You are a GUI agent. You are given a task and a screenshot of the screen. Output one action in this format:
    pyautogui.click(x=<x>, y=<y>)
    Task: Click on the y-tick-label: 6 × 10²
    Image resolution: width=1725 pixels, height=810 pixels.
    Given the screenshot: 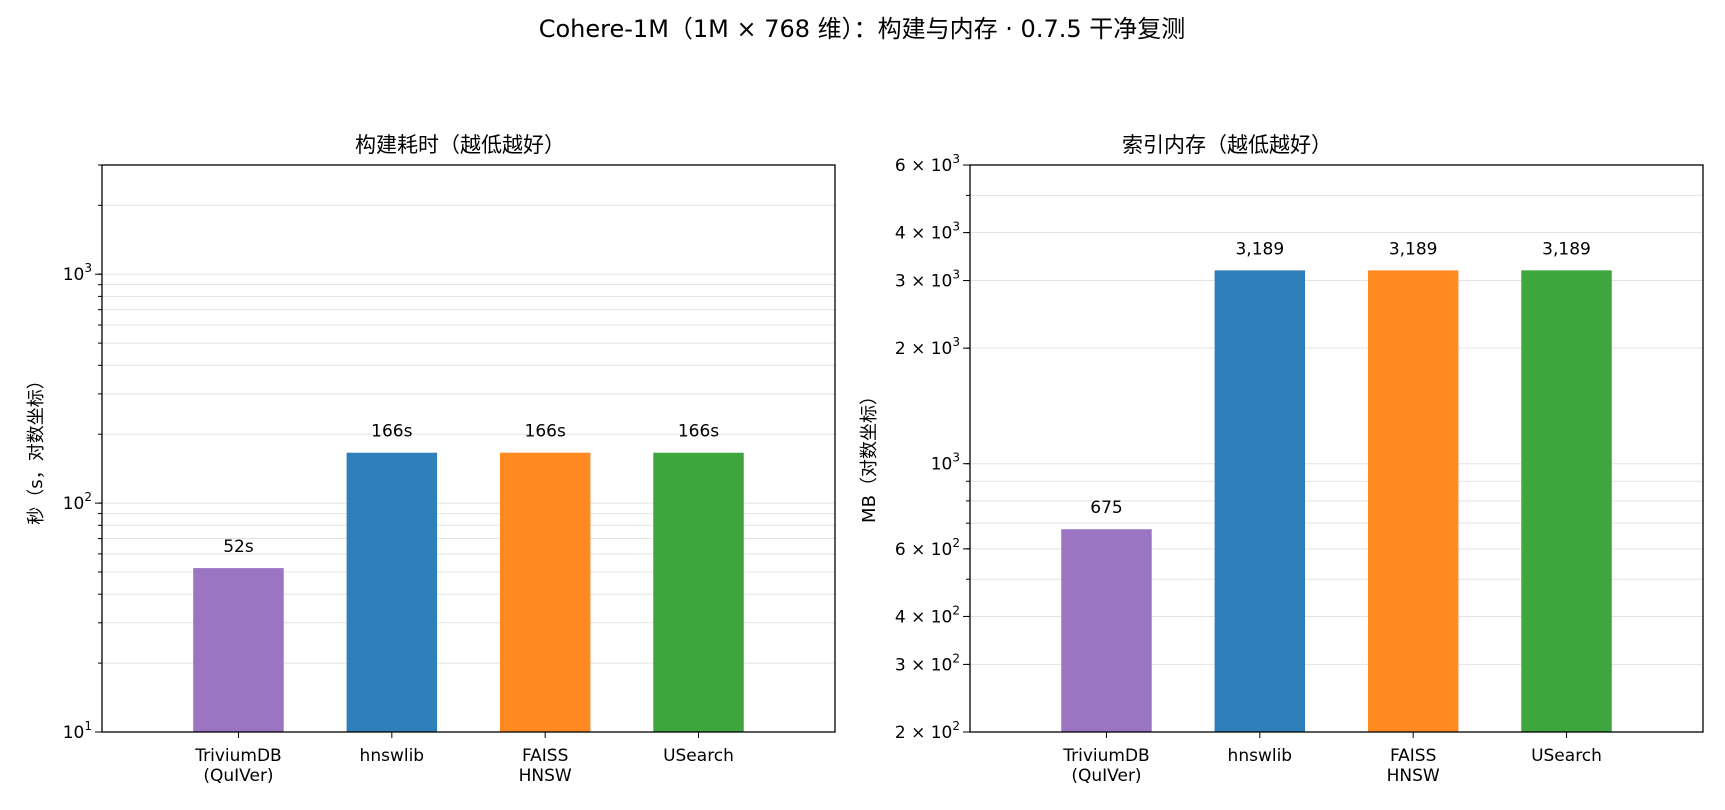 What is the action you would take?
    pyautogui.click(x=927, y=548)
    